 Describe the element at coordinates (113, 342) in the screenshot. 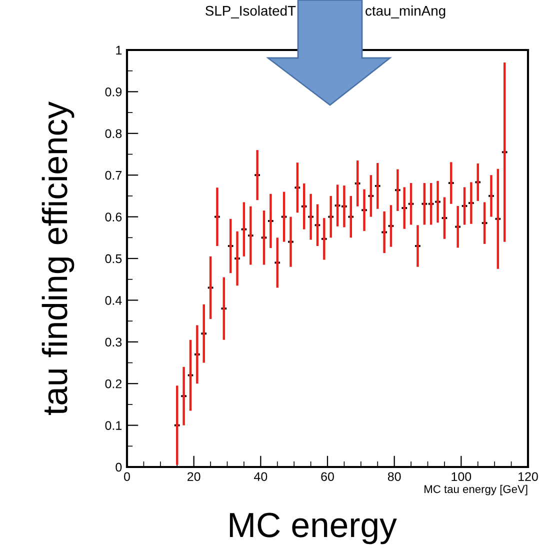

I see `y-tick-label: 0.3` at that location.